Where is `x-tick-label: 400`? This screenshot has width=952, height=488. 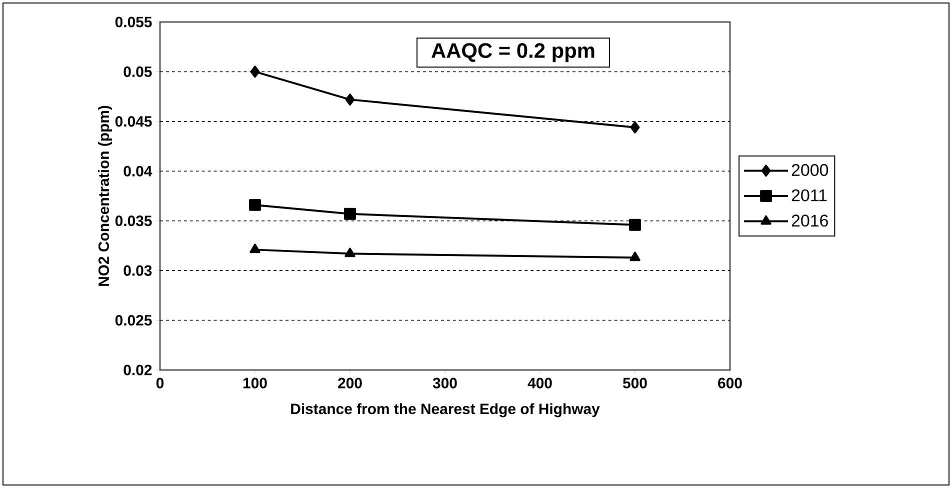
x-tick-label: 400 is located at coordinates (540, 383).